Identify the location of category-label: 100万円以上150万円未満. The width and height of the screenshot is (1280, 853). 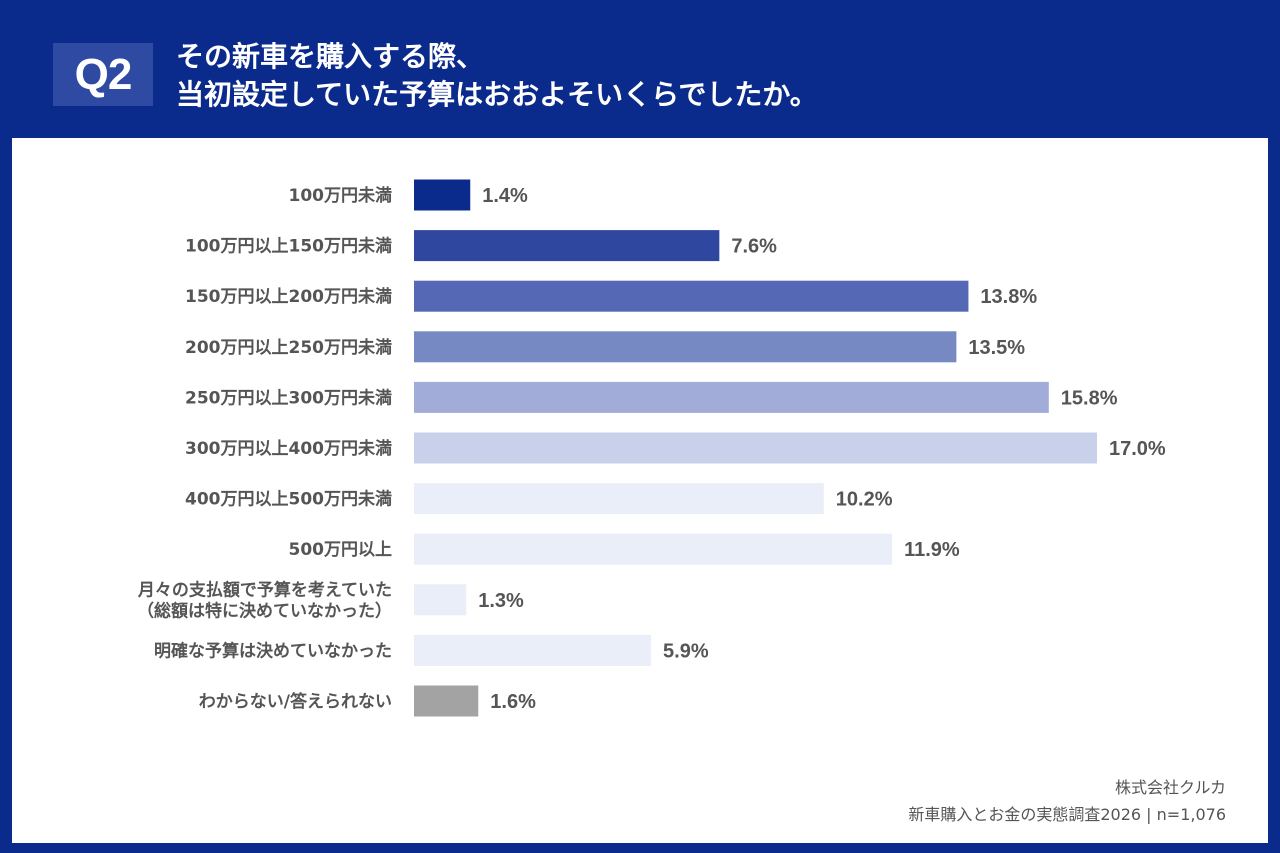
(288, 246).